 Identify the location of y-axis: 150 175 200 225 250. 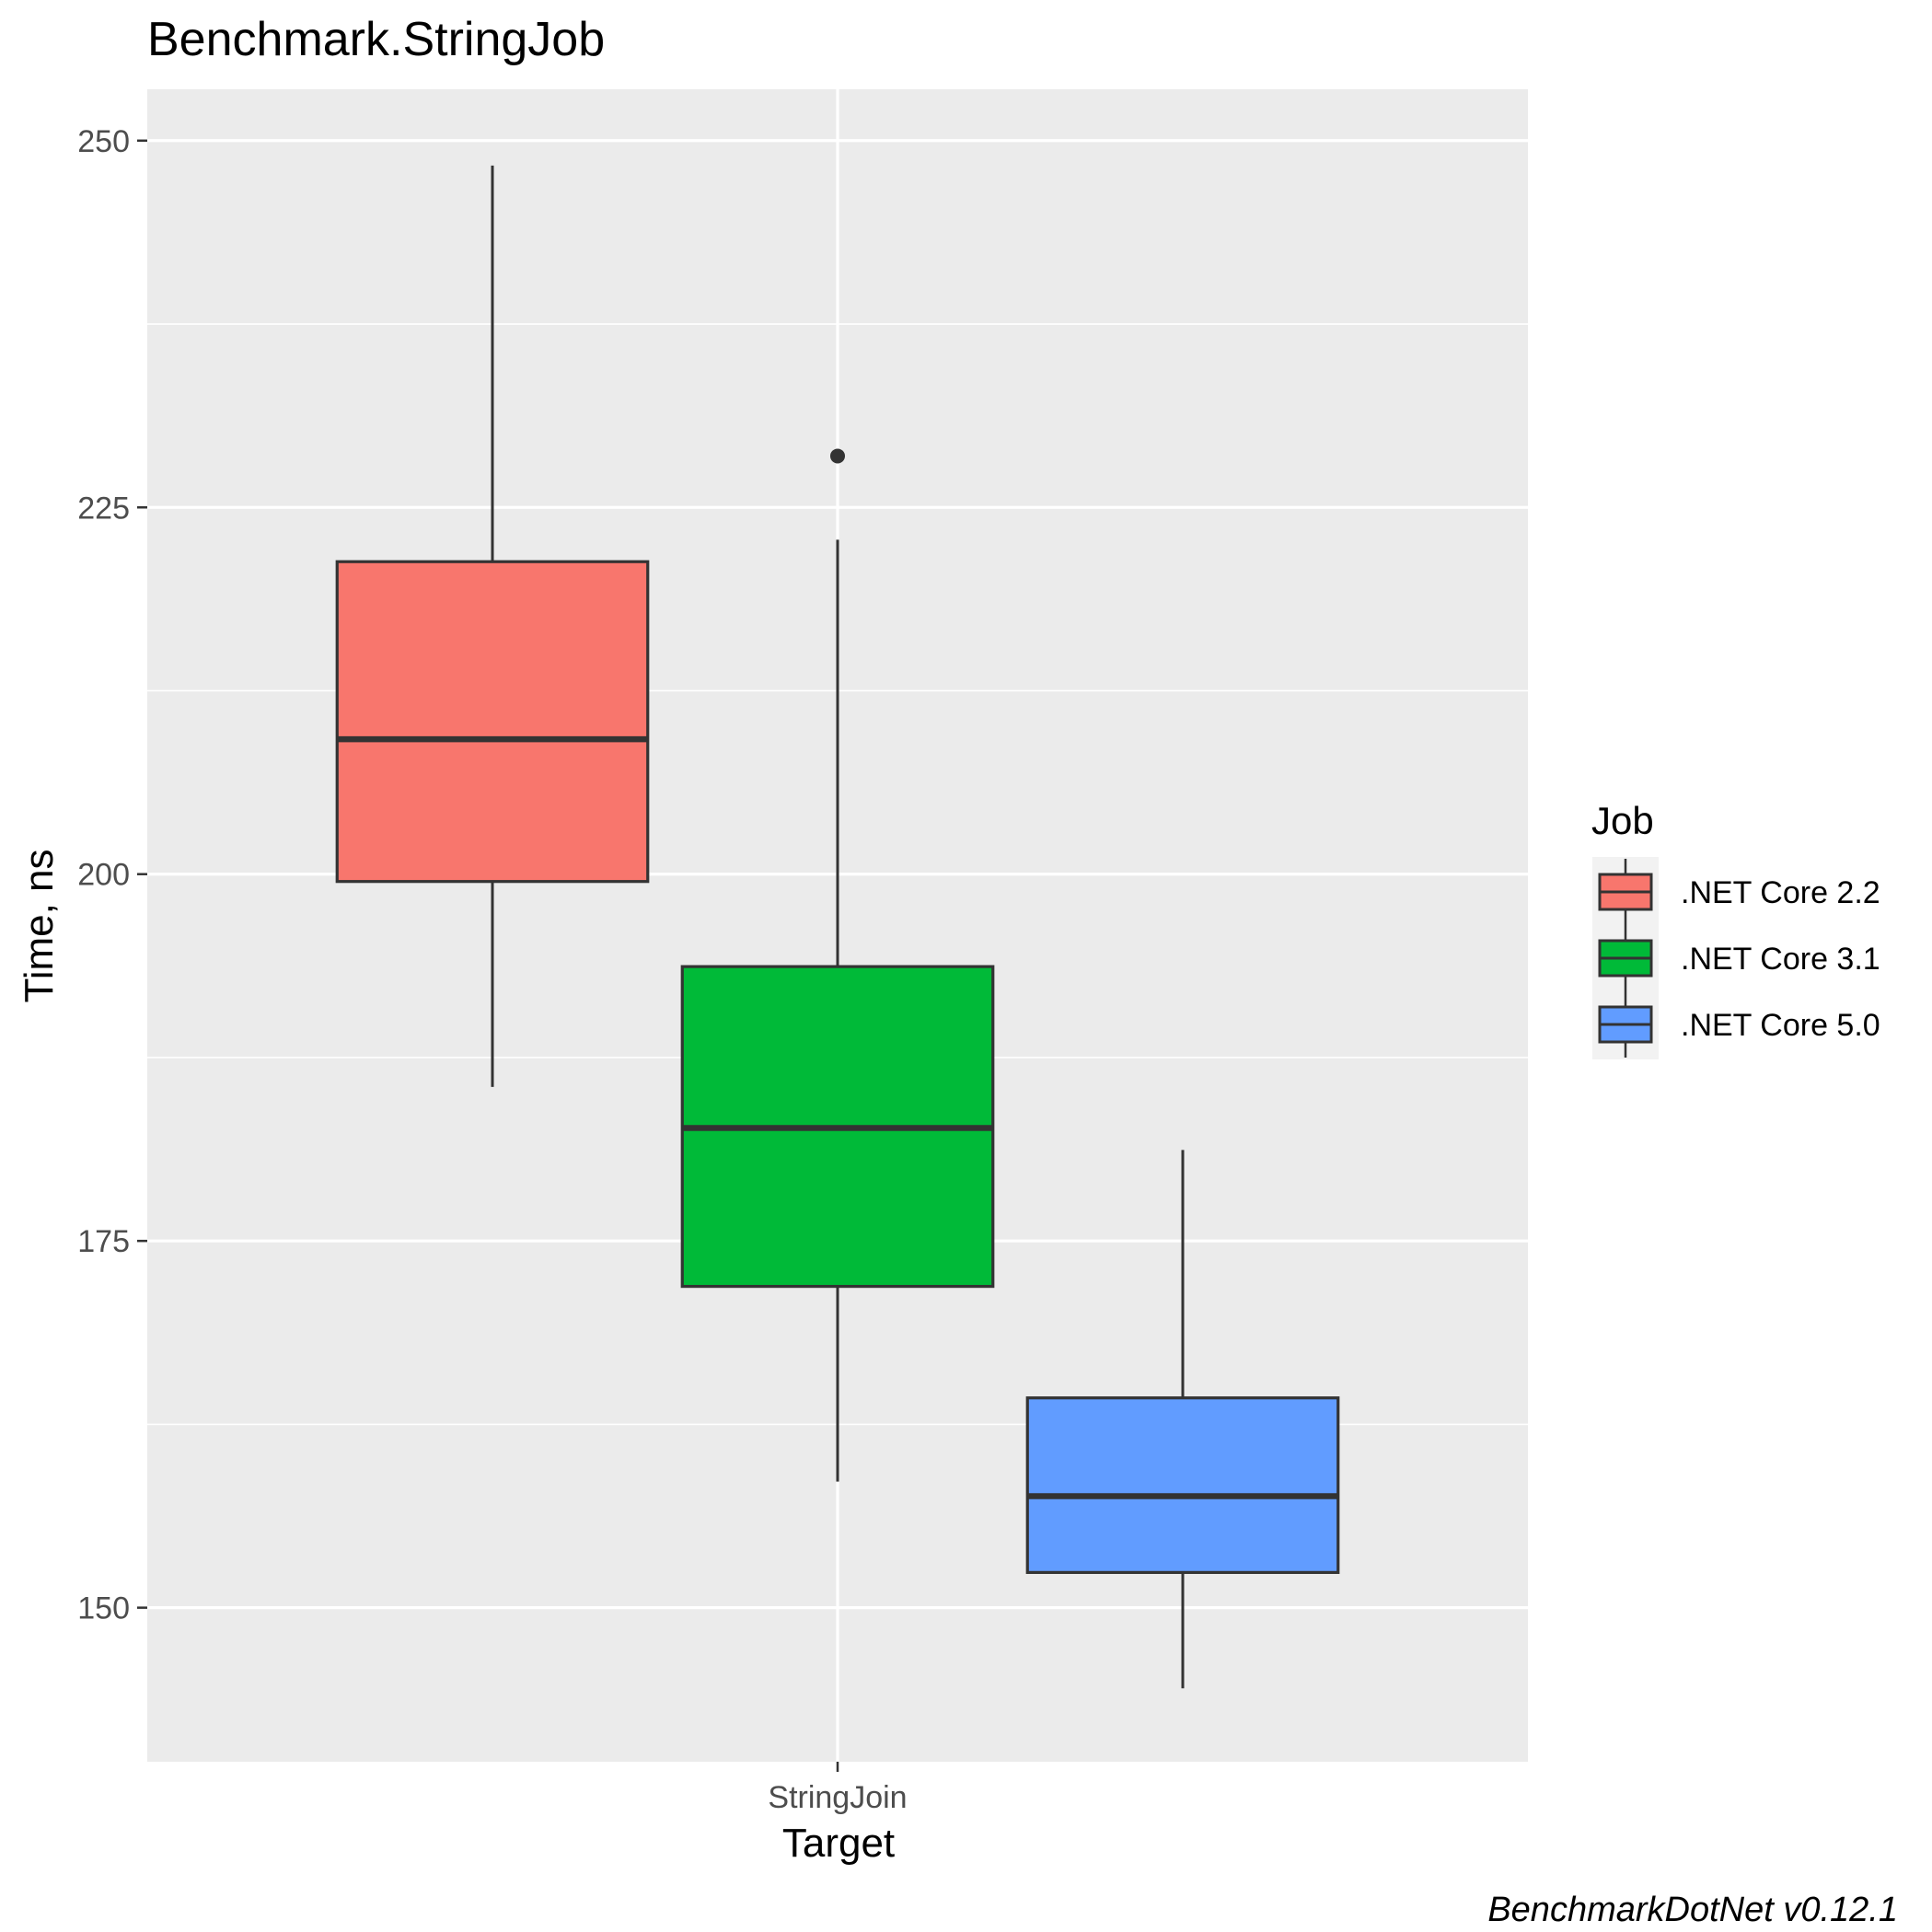
(112, 875).